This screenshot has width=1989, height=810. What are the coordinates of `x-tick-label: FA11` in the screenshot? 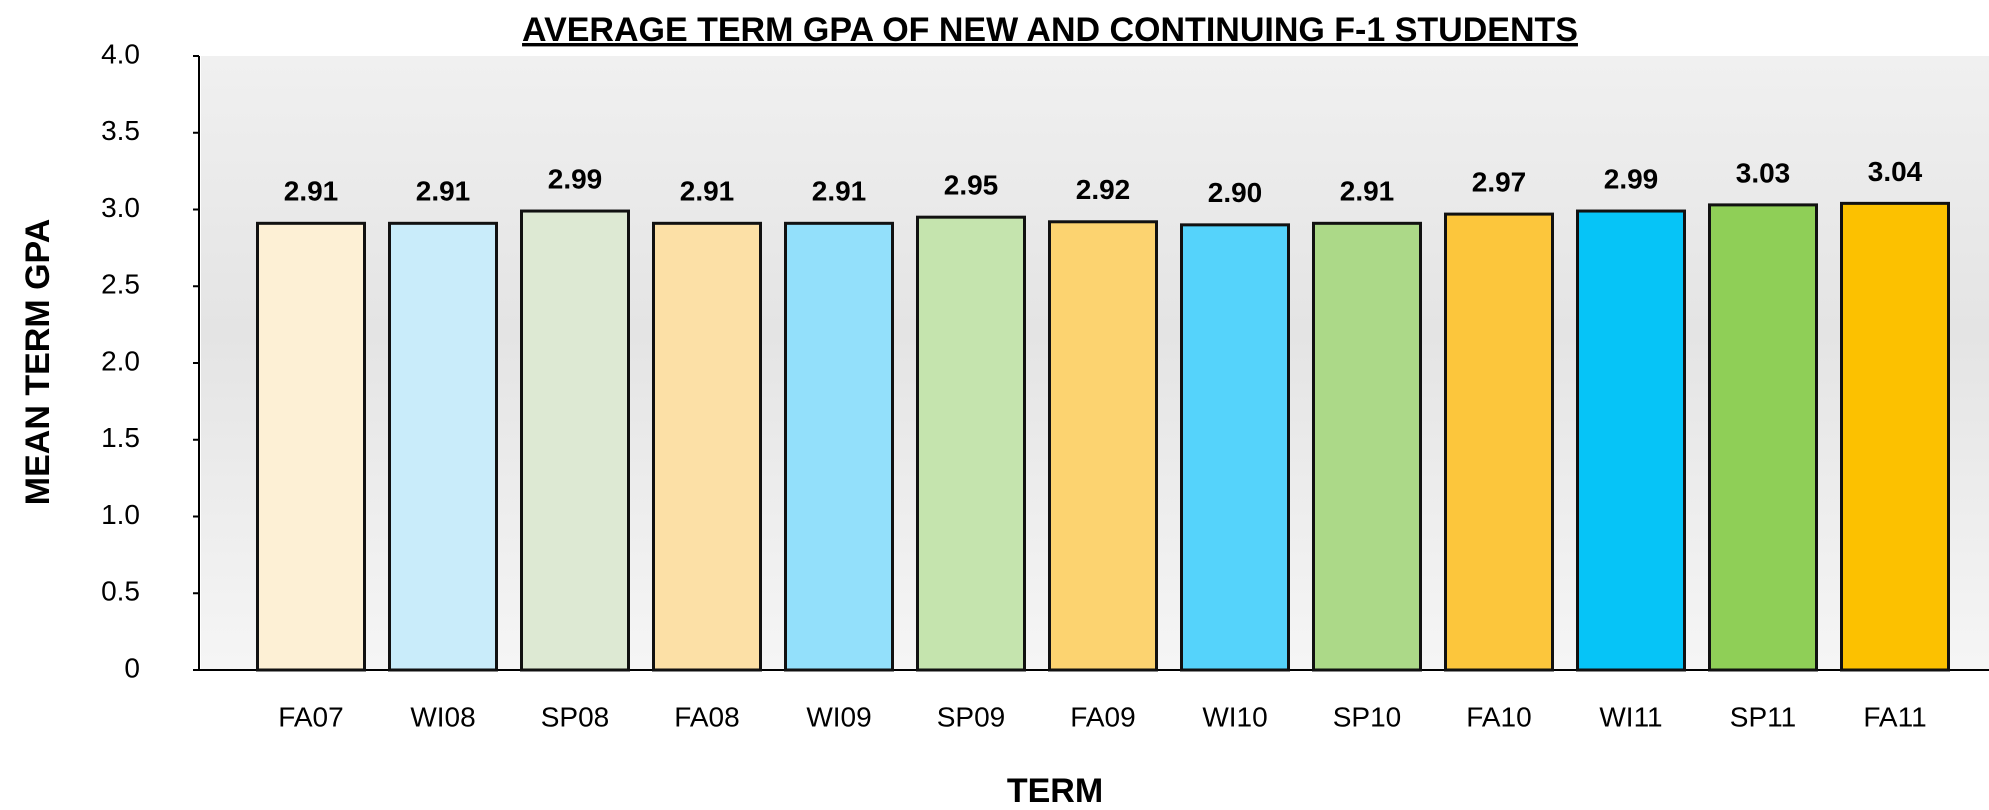 It's located at (1894, 716).